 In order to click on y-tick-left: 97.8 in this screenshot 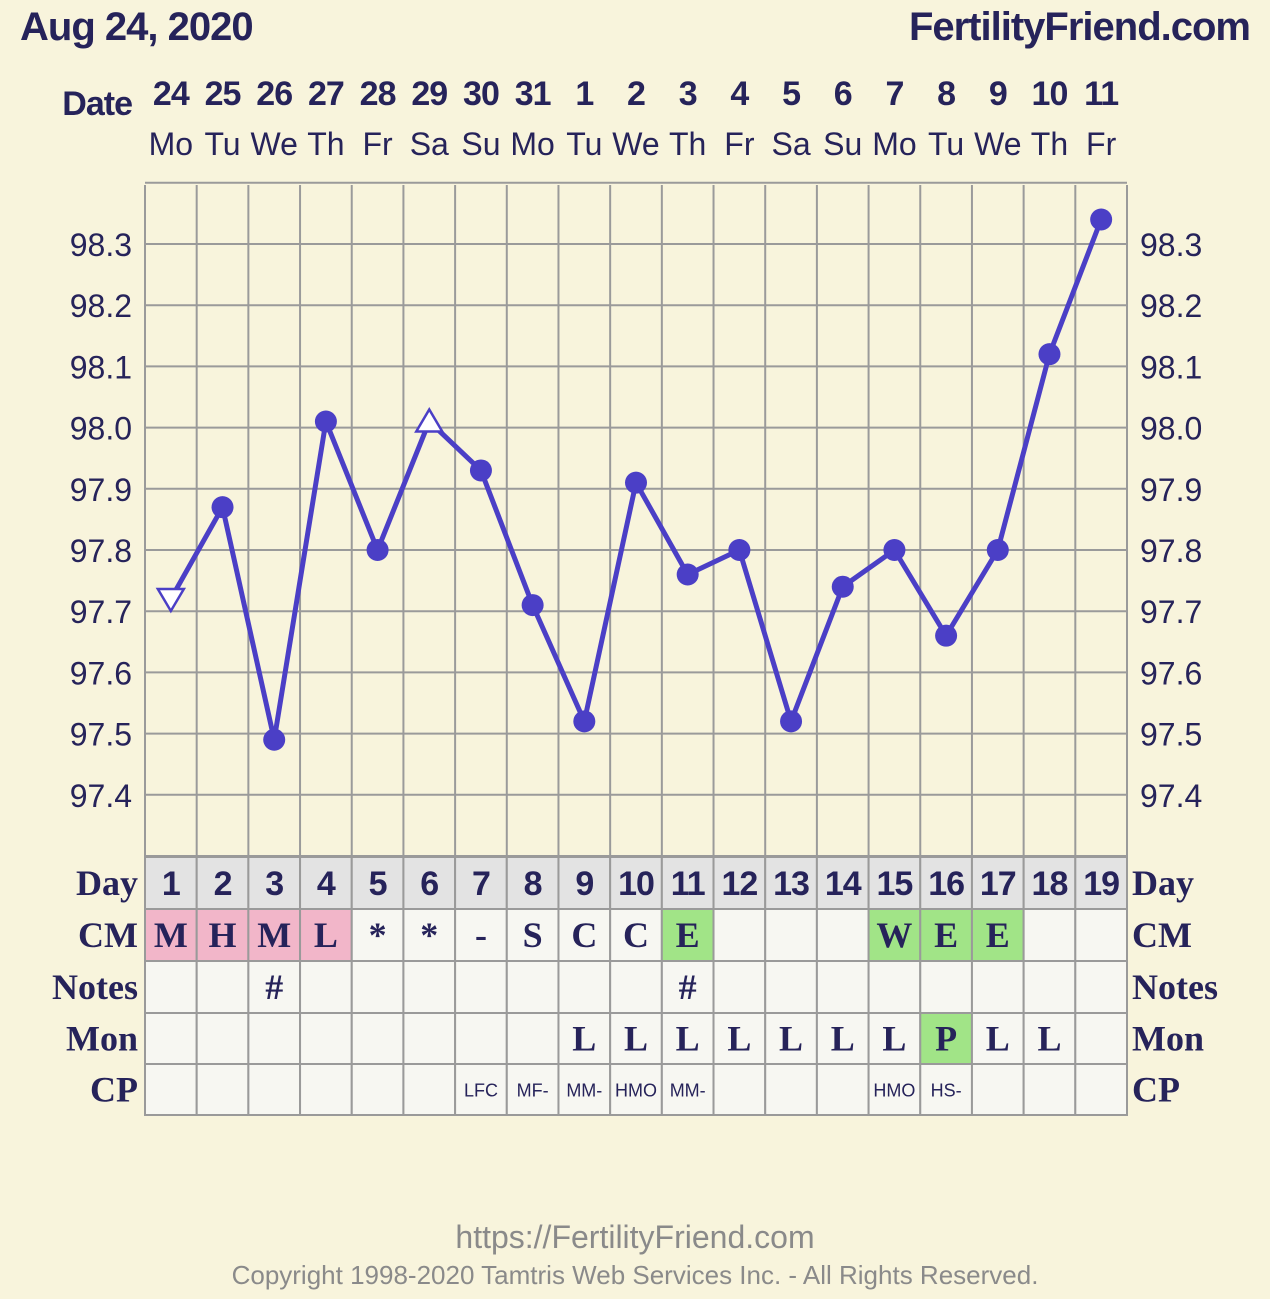, I will do `click(101, 551)`.